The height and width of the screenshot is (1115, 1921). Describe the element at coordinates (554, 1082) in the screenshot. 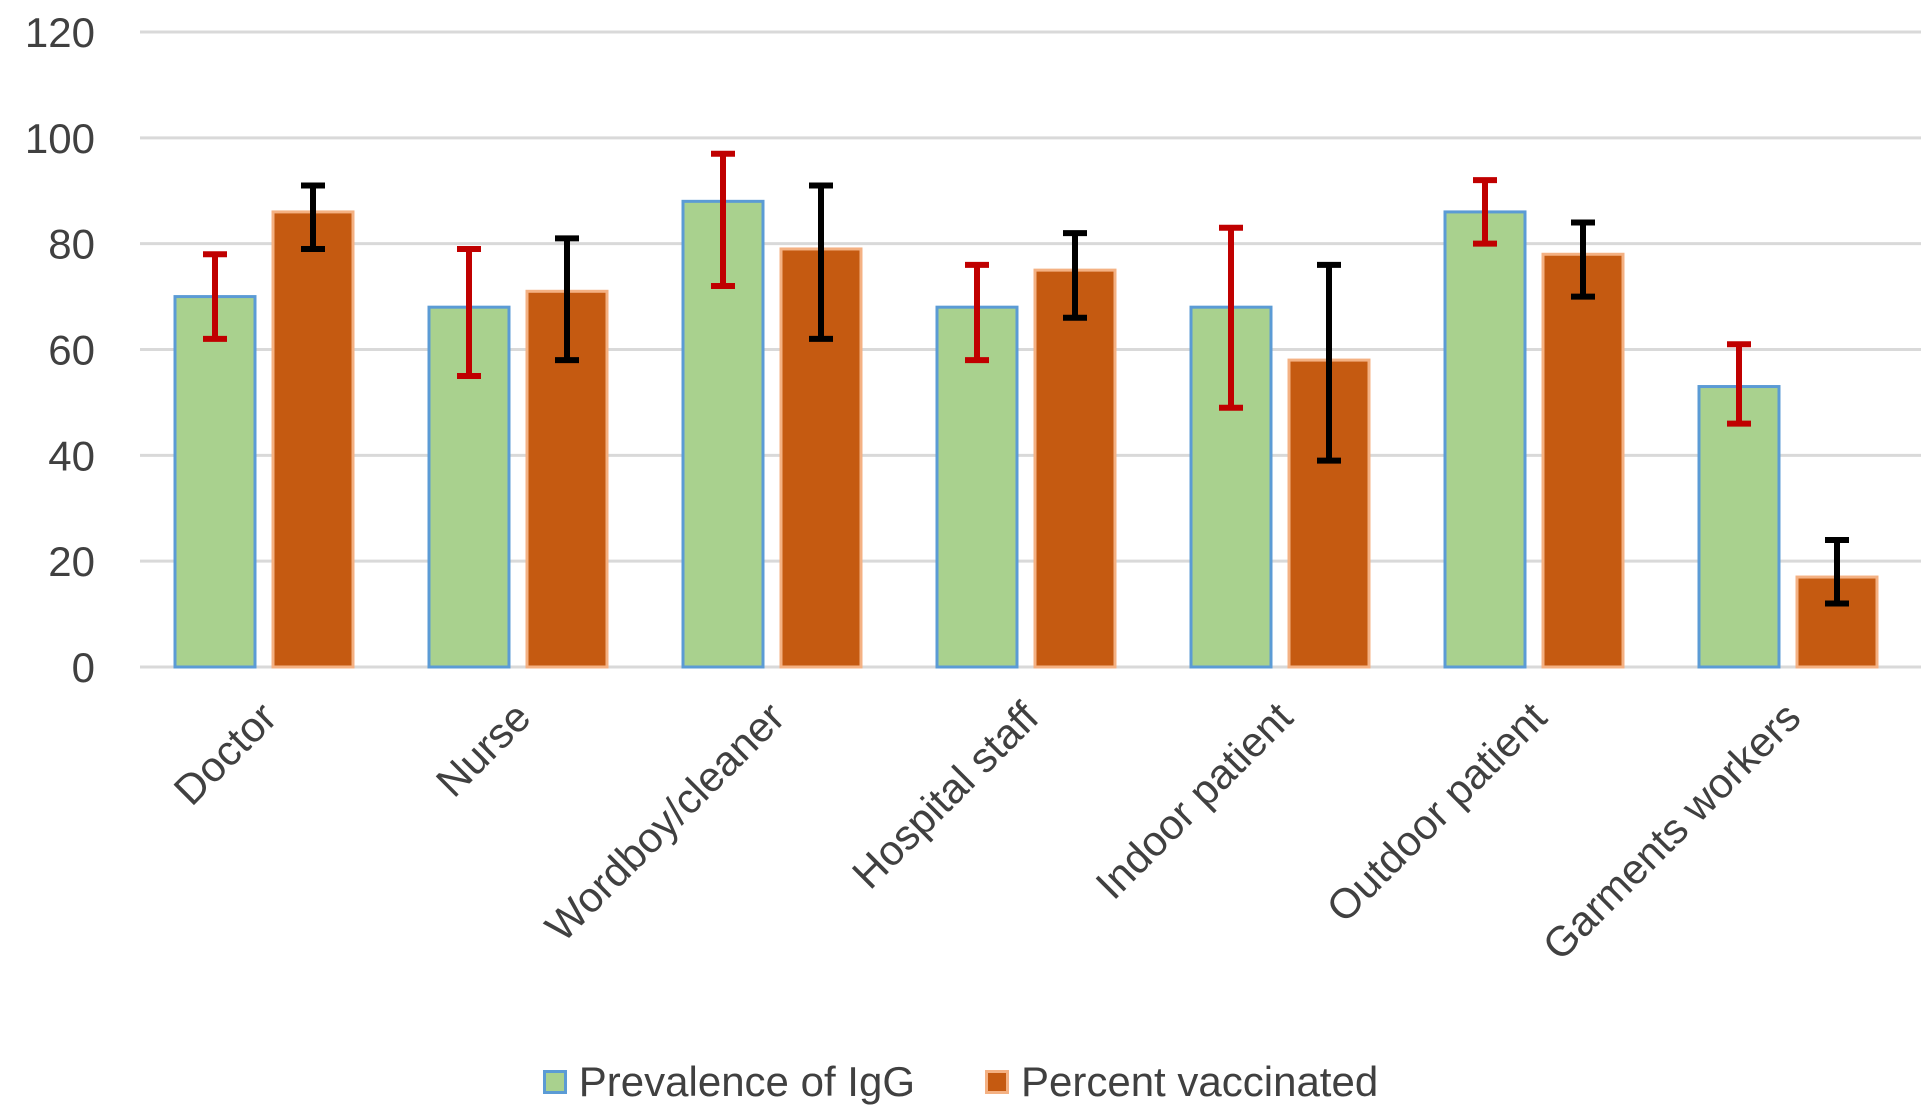

I see `legend-swatch-prevalence` at that location.